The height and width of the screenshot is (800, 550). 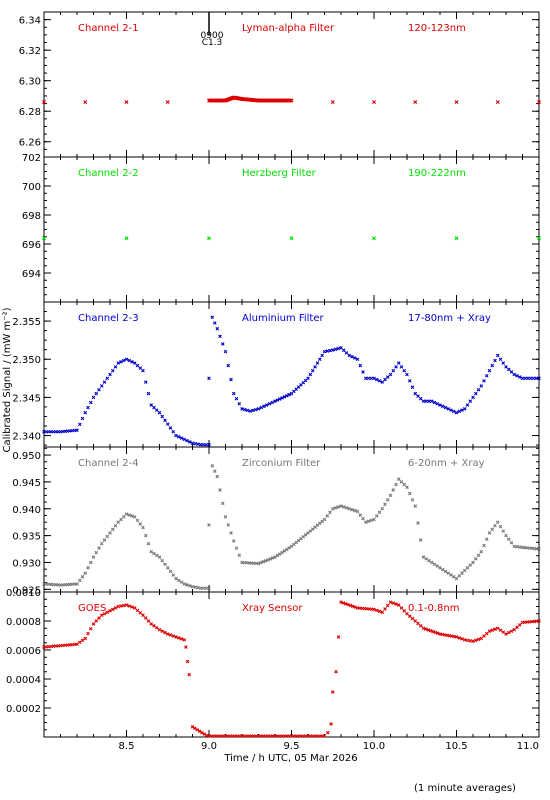 What do you see at coordinates (26, 398) in the screenshot?
I see `y-tick-label: 2.345` at bounding box center [26, 398].